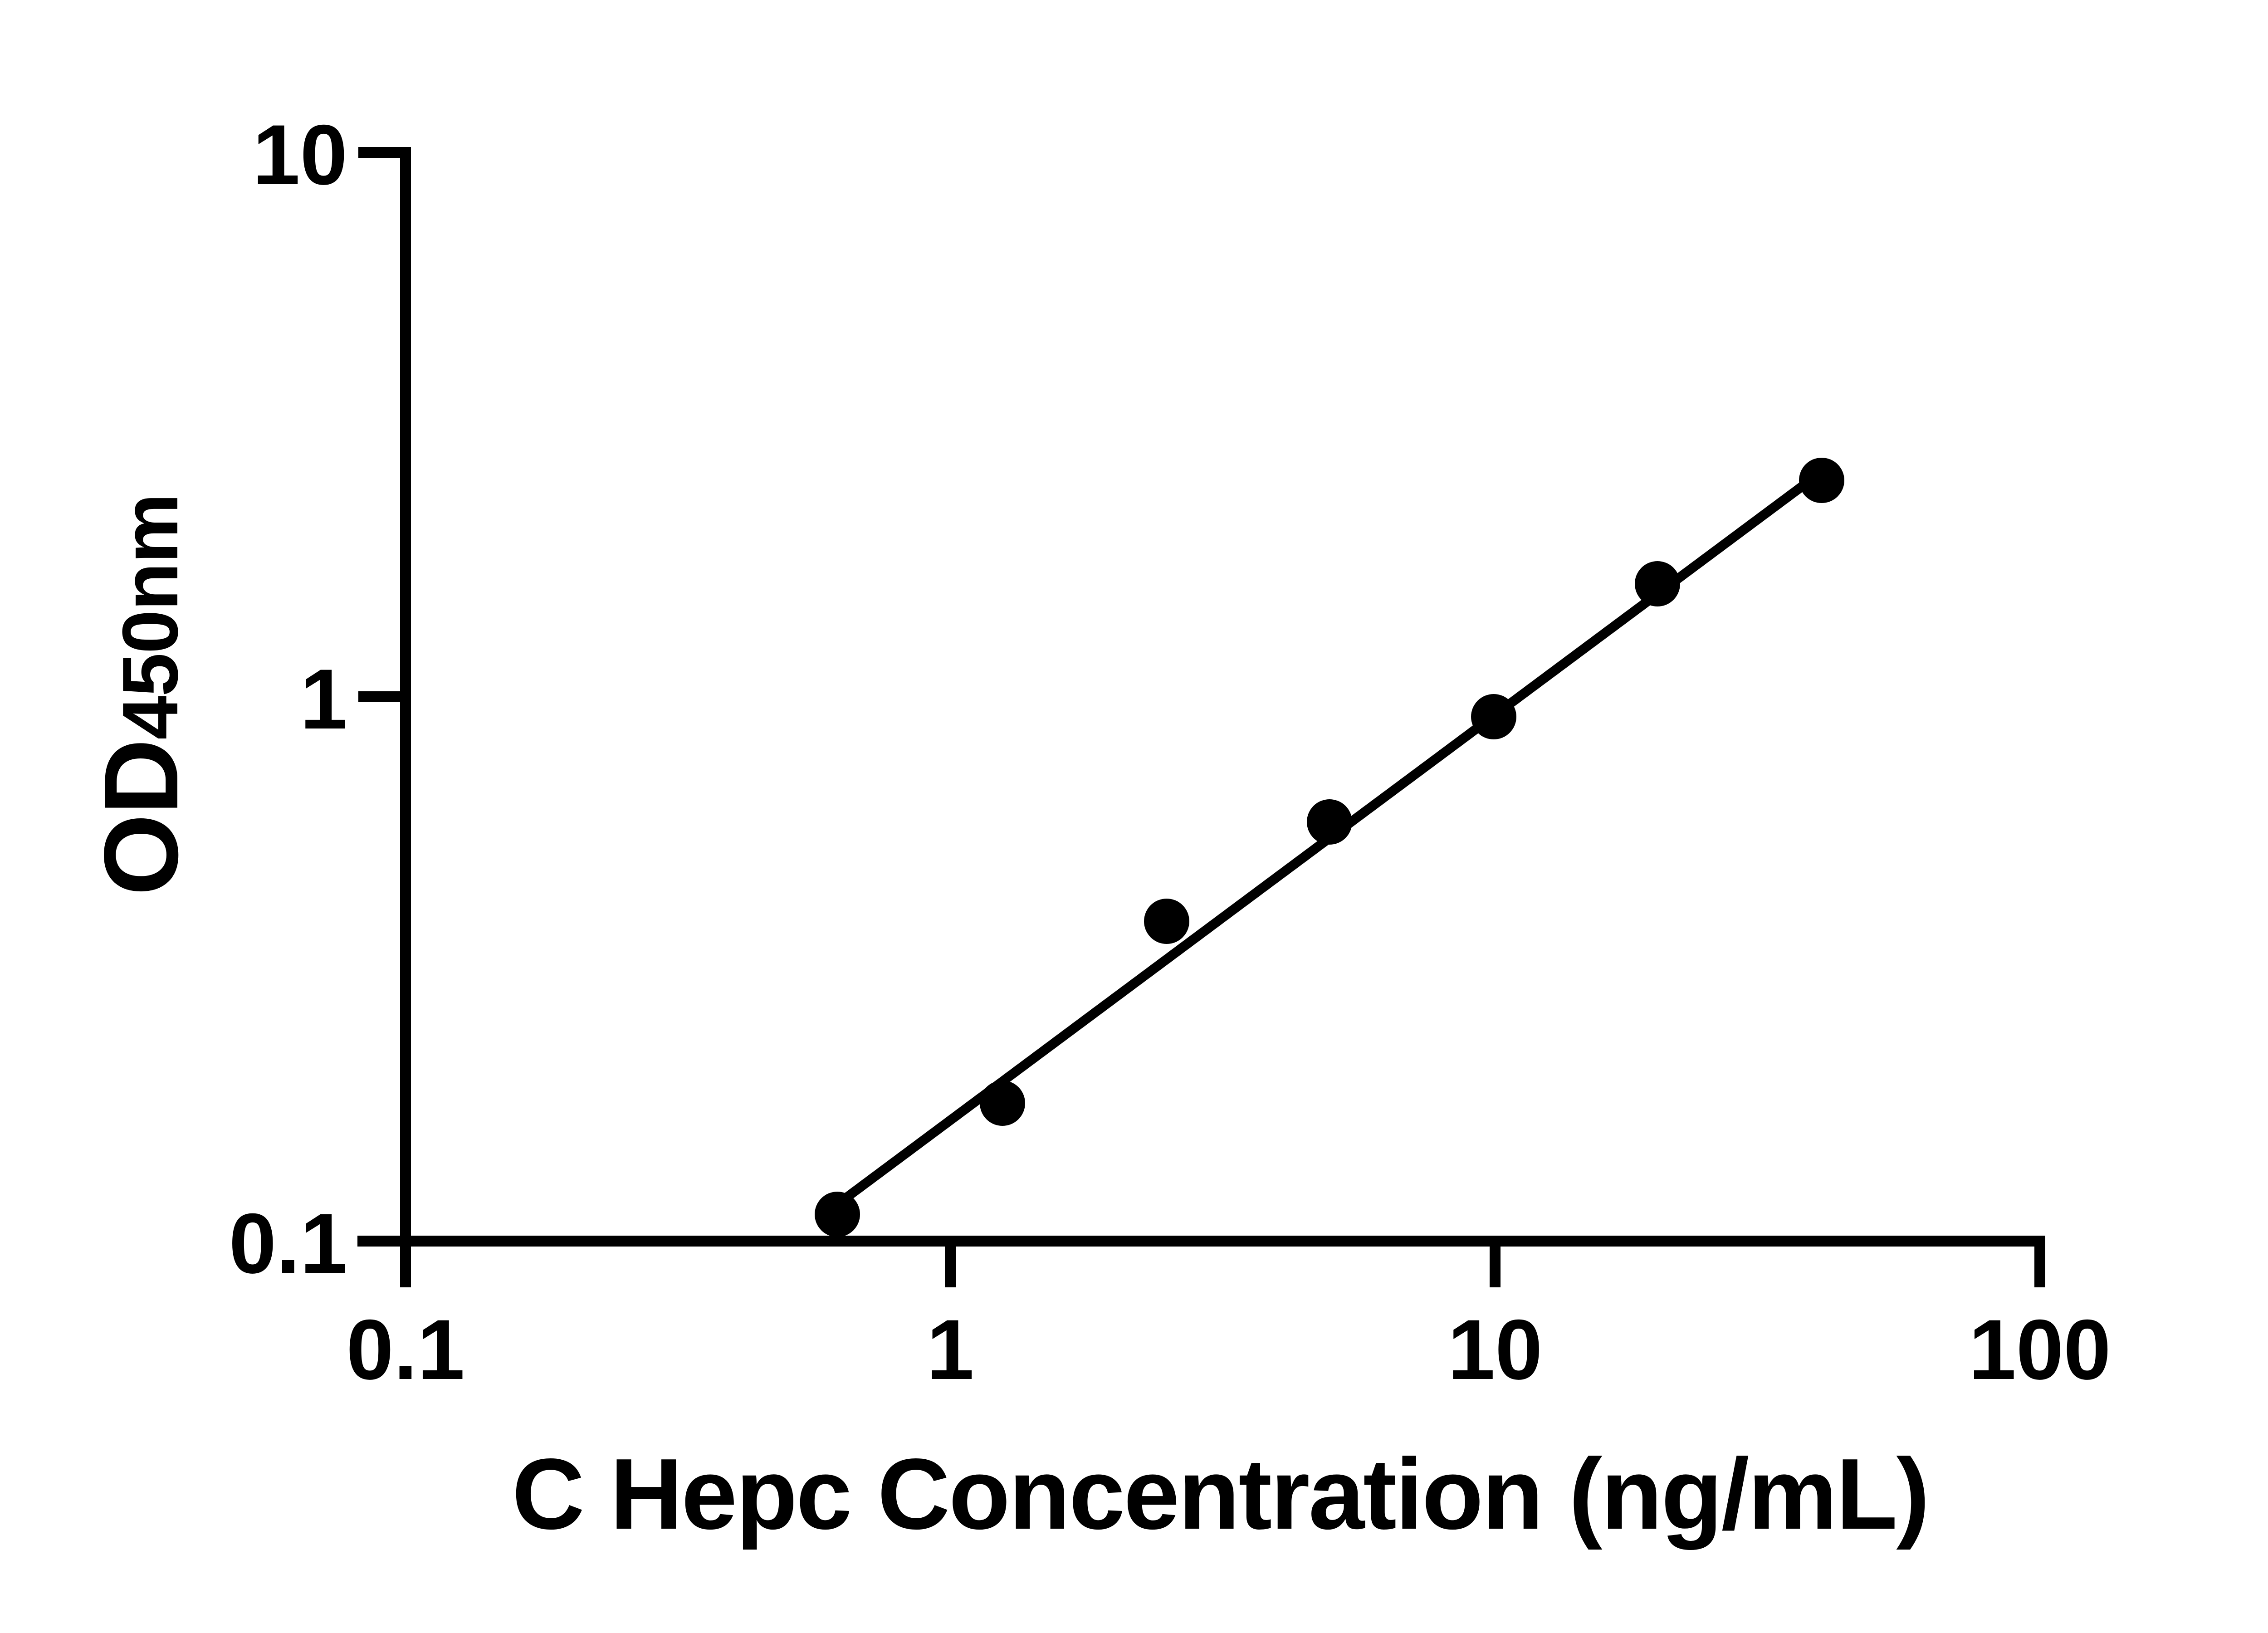 The width and height of the screenshot is (2268, 1633). What do you see at coordinates (141, 694) in the screenshot?
I see `svg-text: OD450nm` at bounding box center [141, 694].